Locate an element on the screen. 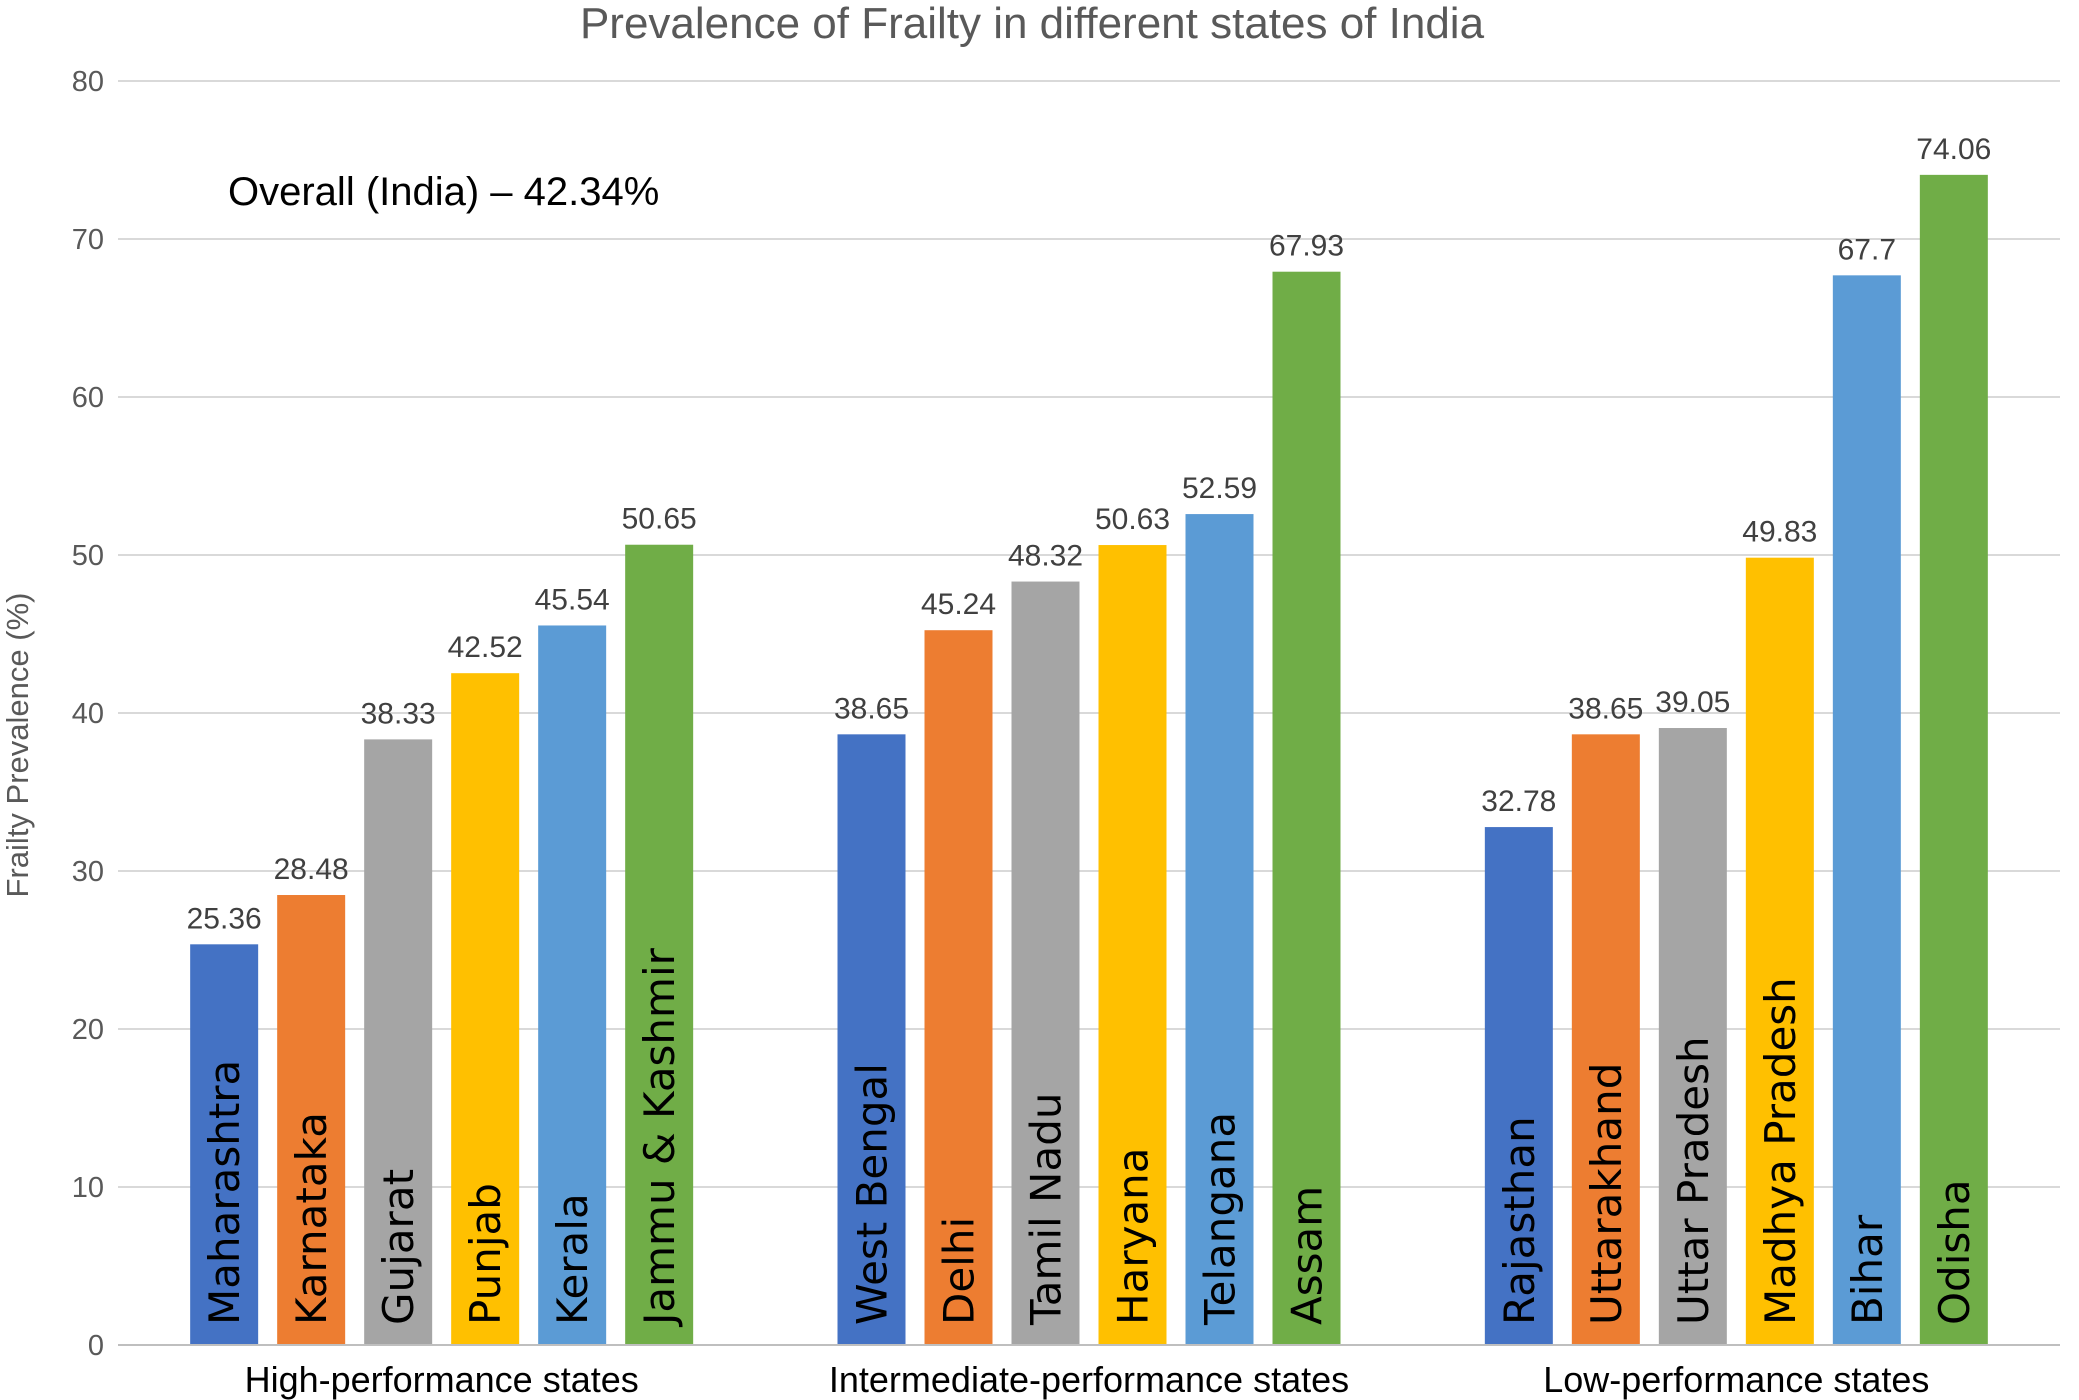 Image resolution: width=2079 pixels, height=1400 pixels. y-tick-label: 60 is located at coordinates (88, 398).